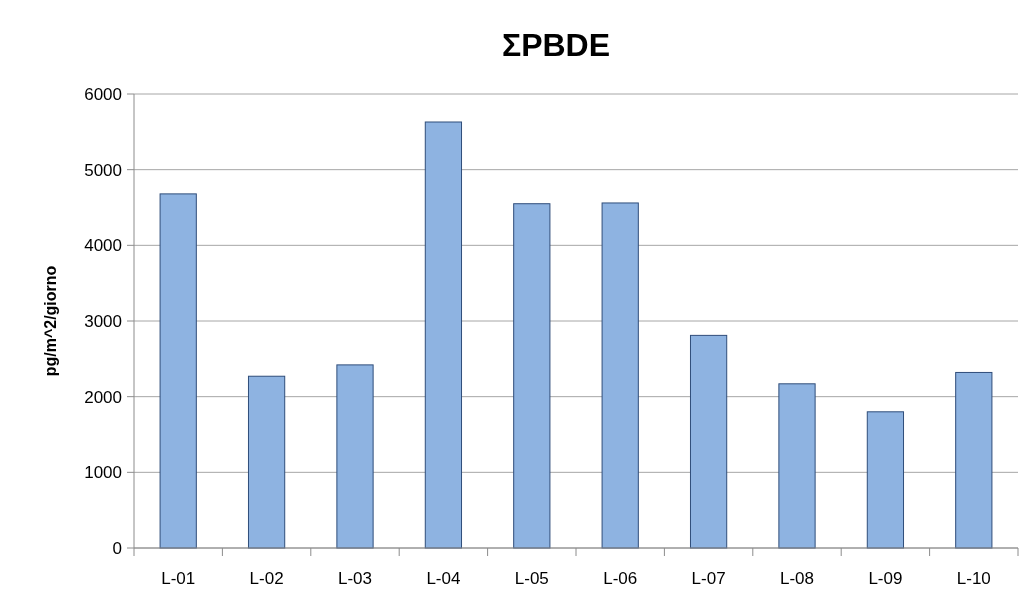  What do you see at coordinates (443, 578) in the screenshot?
I see `x-tick-label: L-04` at bounding box center [443, 578].